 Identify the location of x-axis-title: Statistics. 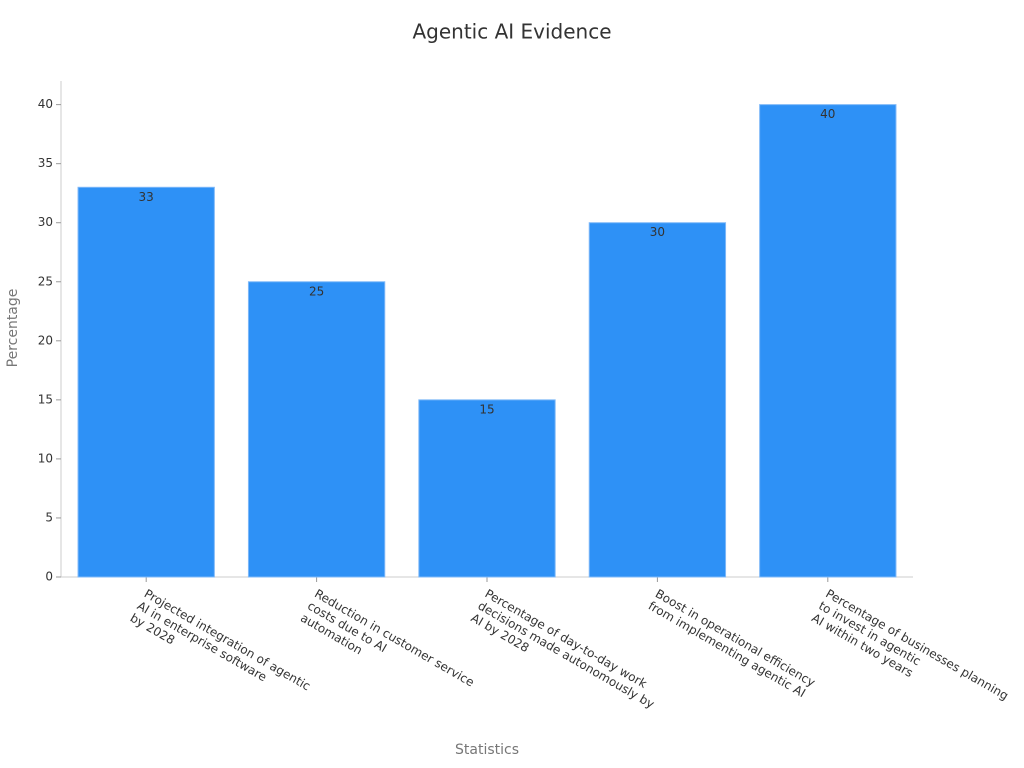
(487, 750).